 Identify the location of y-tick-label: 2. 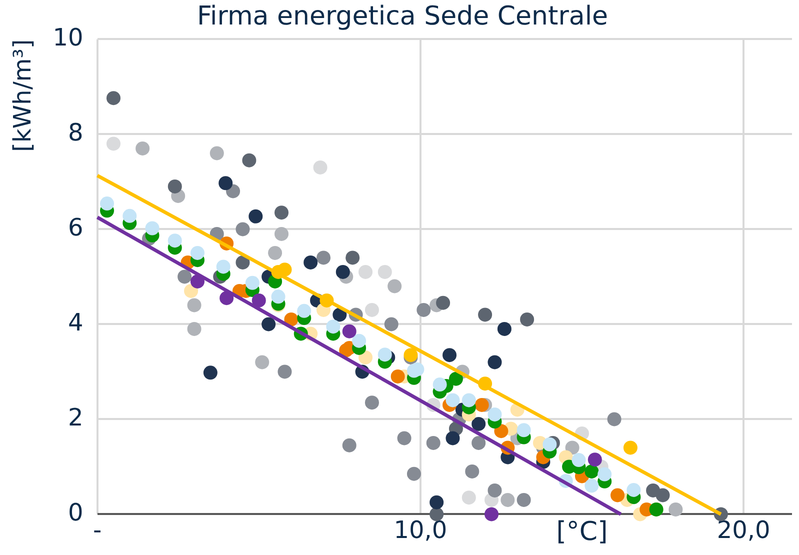
(76, 417).